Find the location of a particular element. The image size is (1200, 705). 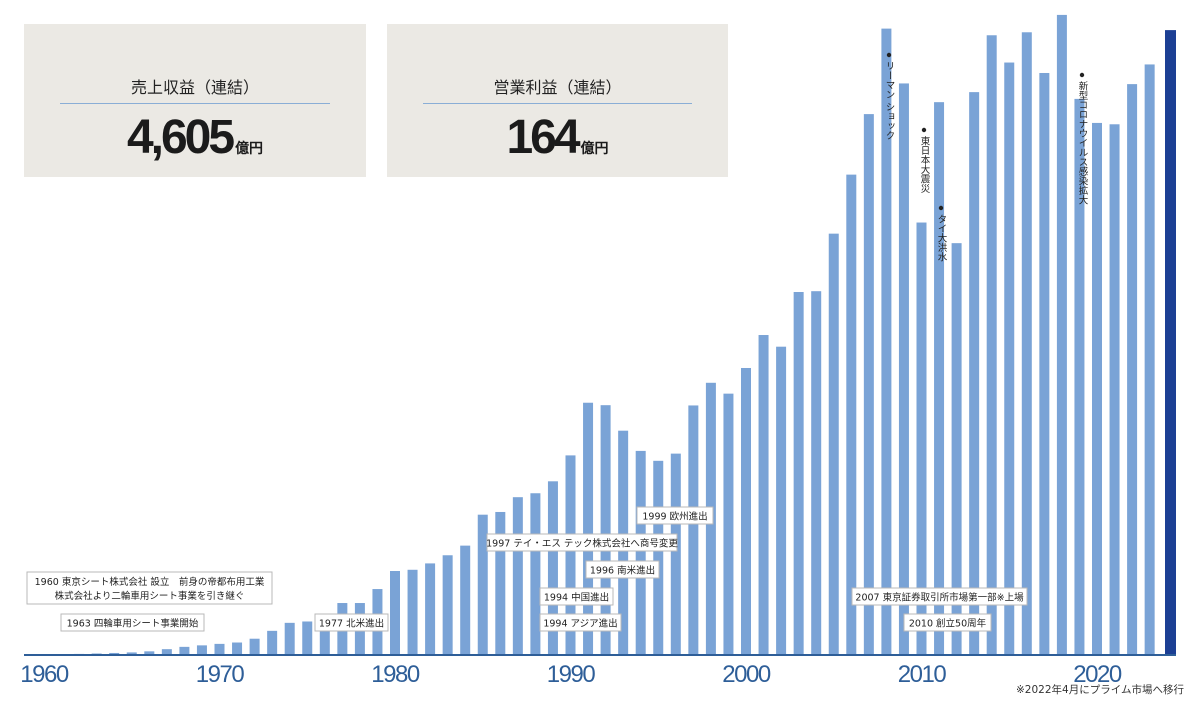

event-label: 2010 創立50周年 is located at coordinates (948, 624).